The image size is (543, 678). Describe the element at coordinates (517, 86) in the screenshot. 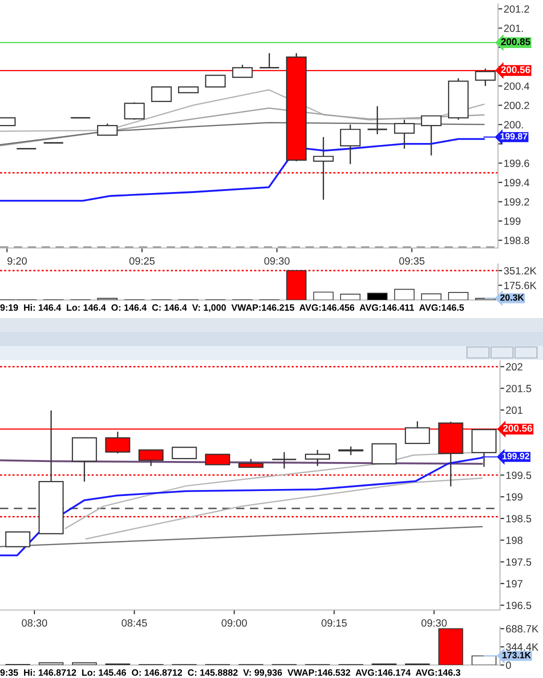

I see `y-tick-label: 200.4` at that location.